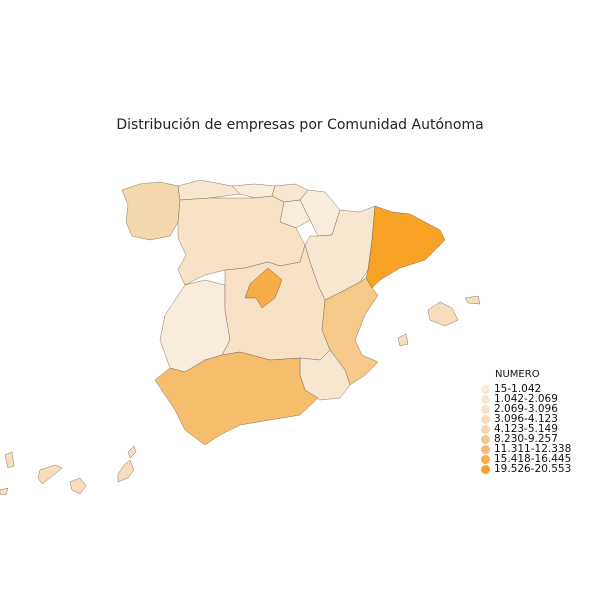 The image size is (600, 600). I want to click on legend-label: 15.418-16.445, so click(533, 459).